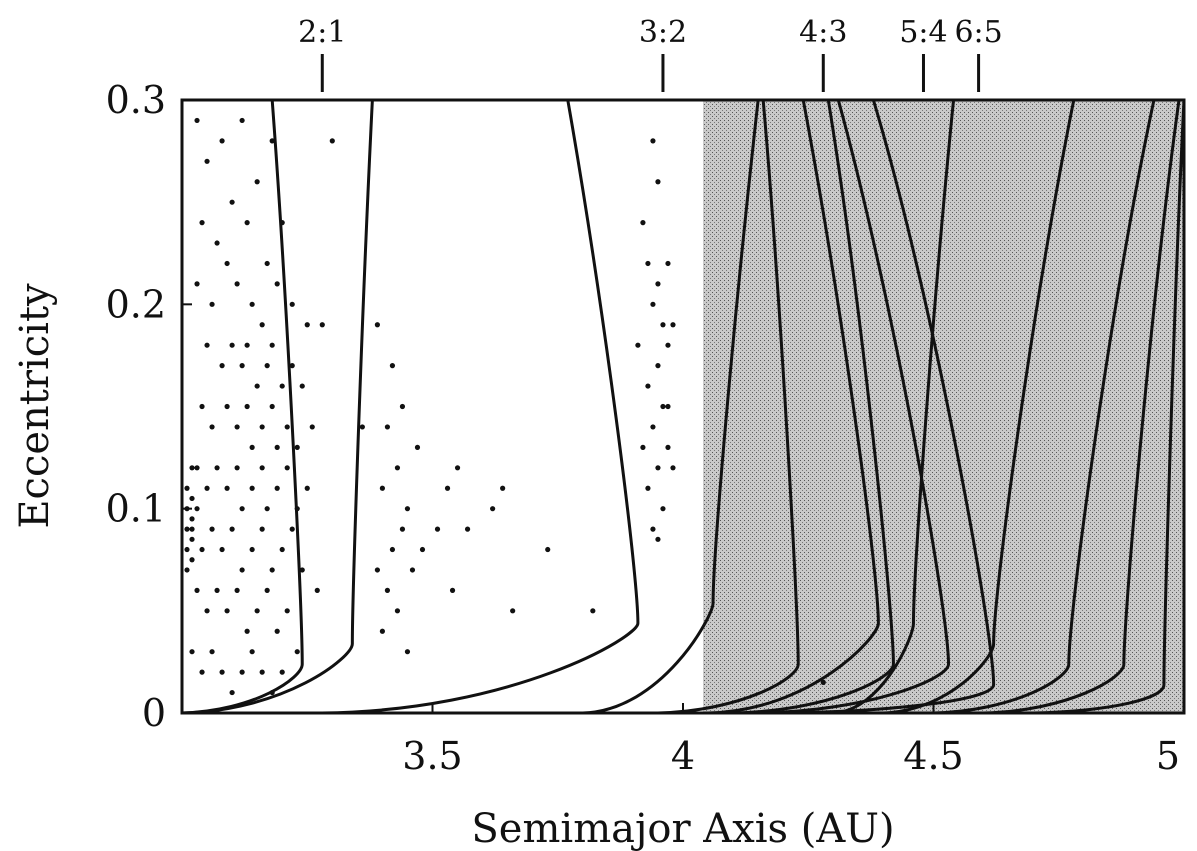  What do you see at coordinates (650, 53) in the screenshot?
I see `resonance-markers: 2:1 3:2 4:3 5:4 6:5` at bounding box center [650, 53].